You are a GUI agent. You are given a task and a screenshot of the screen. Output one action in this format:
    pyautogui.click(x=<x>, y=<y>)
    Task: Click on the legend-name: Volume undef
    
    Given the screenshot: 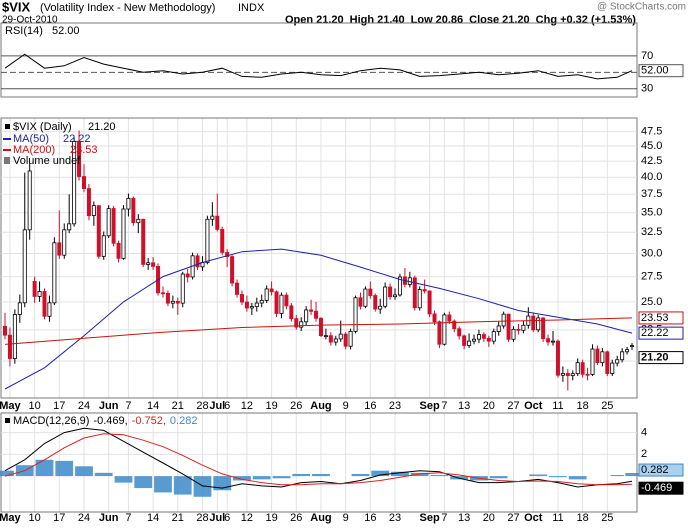 What is the action you would take?
    pyautogui.click(x=47, y=161)
    